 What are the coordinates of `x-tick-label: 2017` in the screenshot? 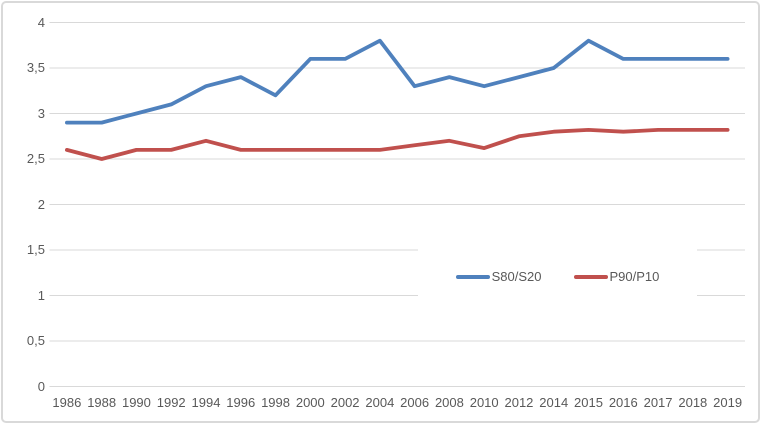 It's located at (658, 402).